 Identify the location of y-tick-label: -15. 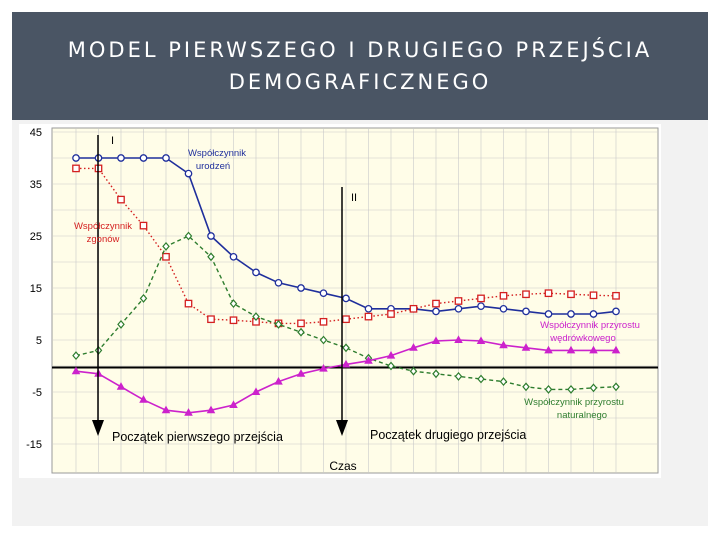
(34, 445).